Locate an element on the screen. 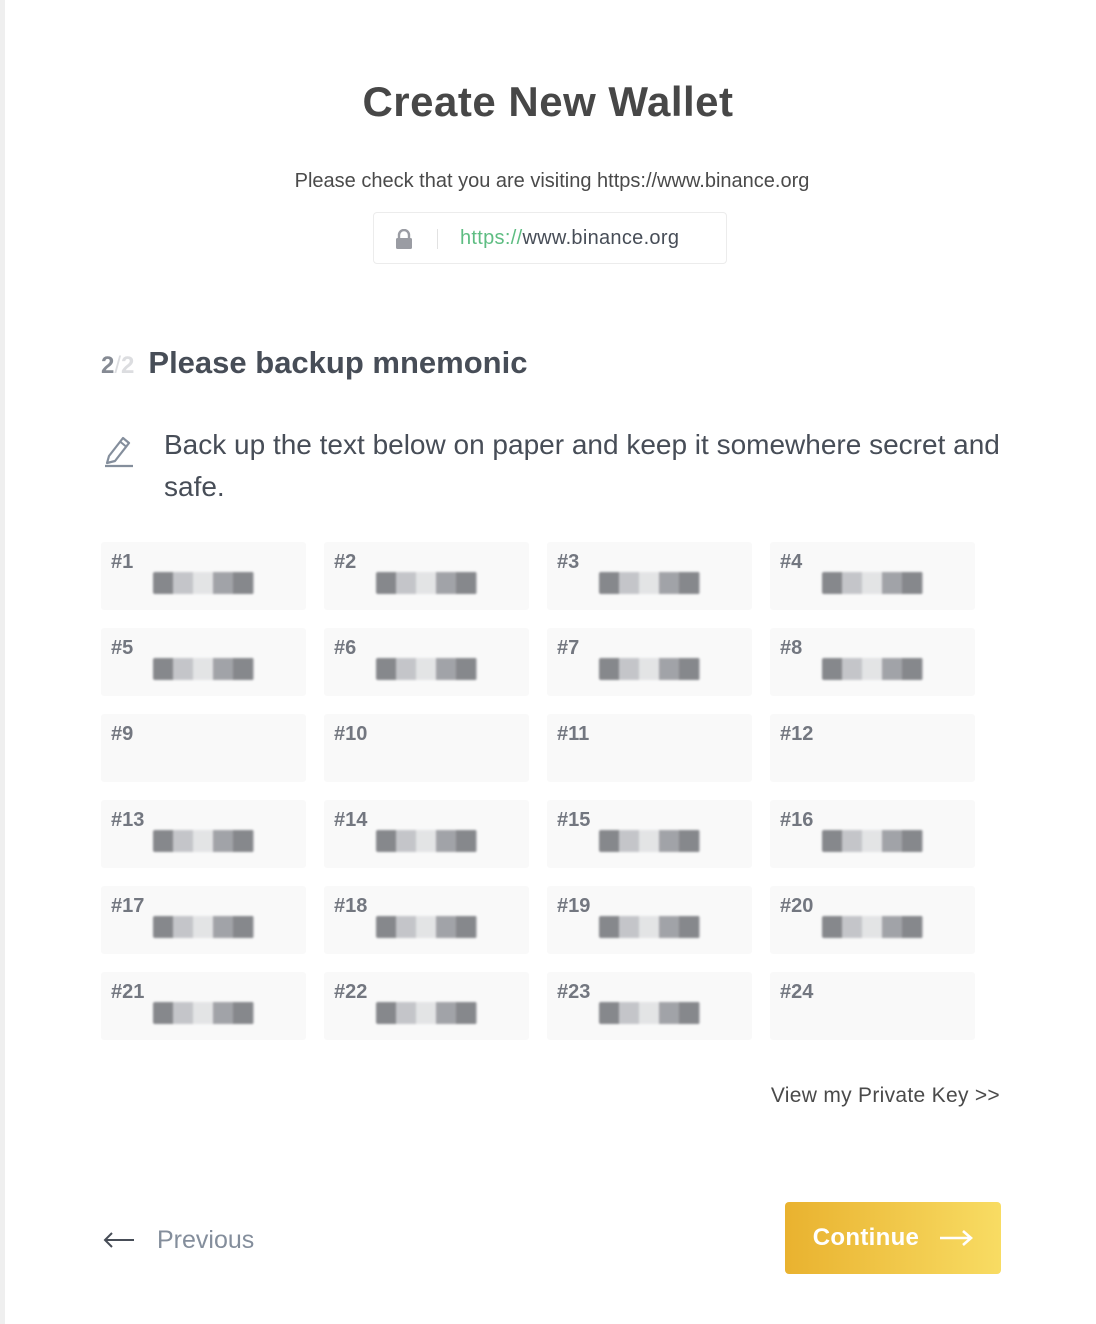  mnemonic-word-cell: #16 is located at coordinates (872, 834).